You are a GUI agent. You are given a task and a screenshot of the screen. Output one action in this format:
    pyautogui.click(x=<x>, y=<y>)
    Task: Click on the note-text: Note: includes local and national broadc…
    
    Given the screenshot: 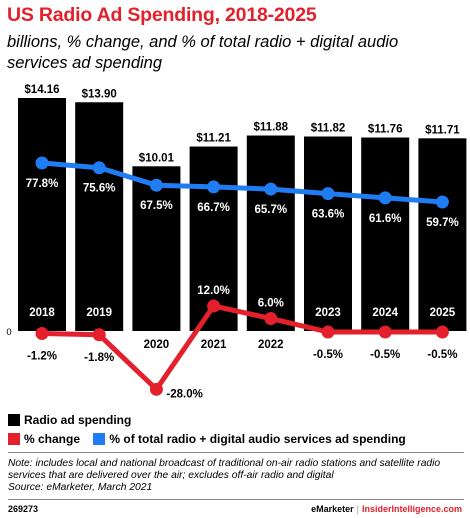 What is the action you would take?
    pyautogui.click(x=224, y=470)
    